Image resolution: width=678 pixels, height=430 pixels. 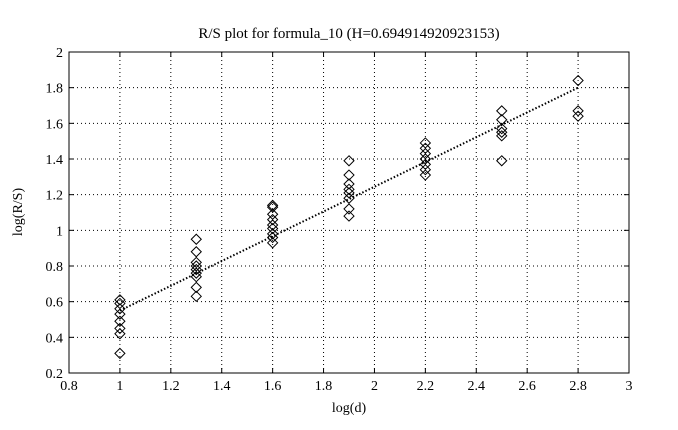 I want to click on y-tick-label: 0.6, so click(x=55, y=303).